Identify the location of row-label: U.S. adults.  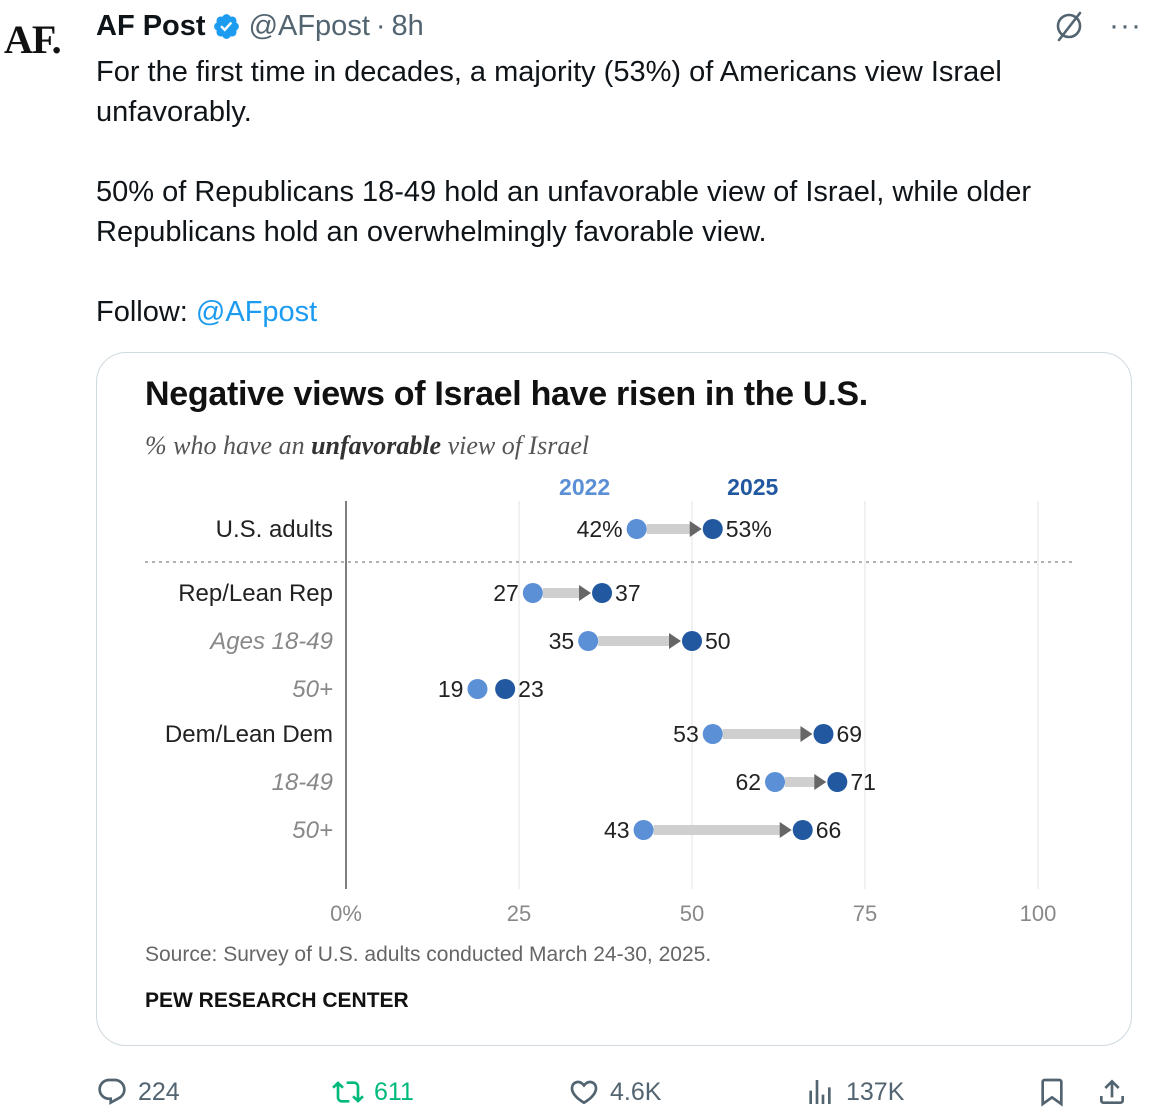
(274, 529).